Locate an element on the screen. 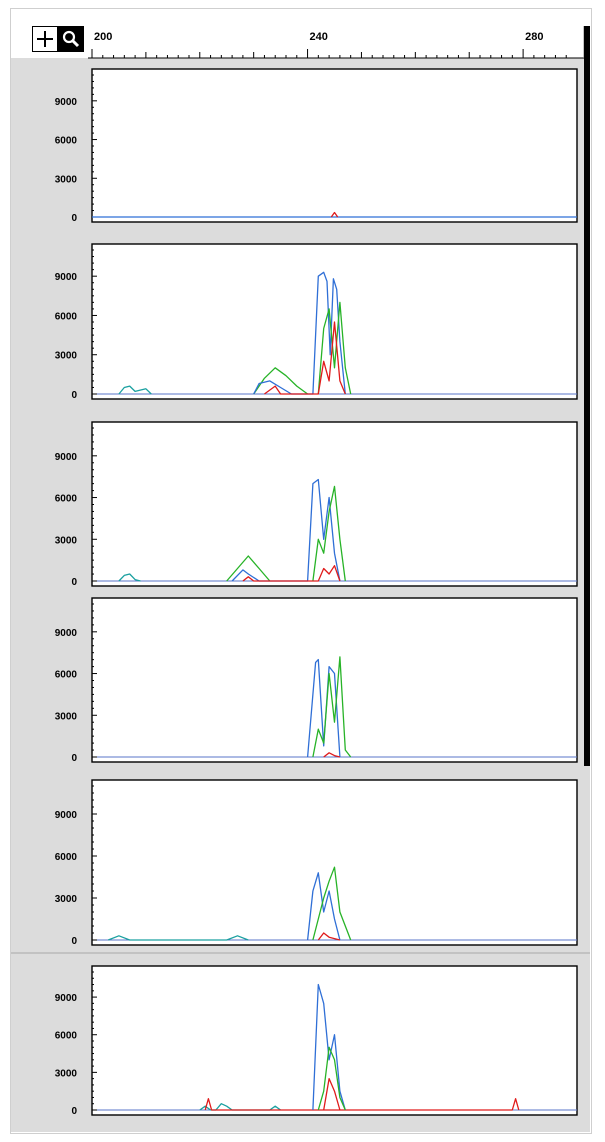 Image resolution: width=605 pixels, height=1142 pixels. x-tick-label: 200 is located at coordinates (103, 37).